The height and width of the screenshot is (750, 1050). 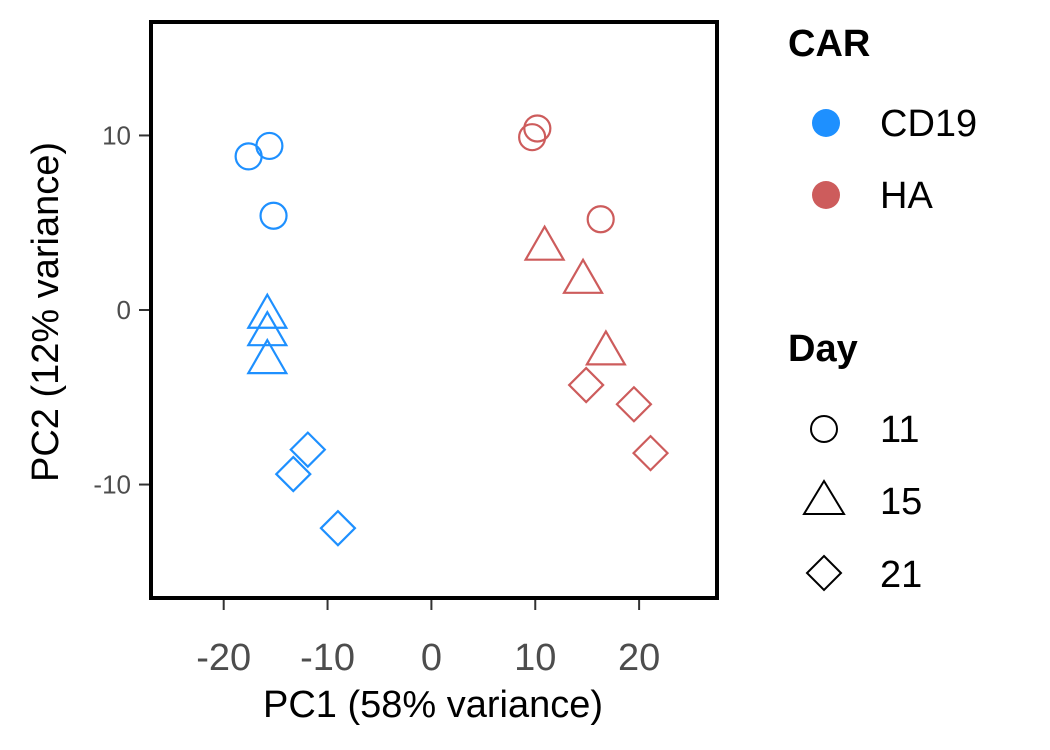 What do you see at coordinates (327, 658) in the screenshot?
I see `x-tick-label: -10` at bounding box center [327, 658].